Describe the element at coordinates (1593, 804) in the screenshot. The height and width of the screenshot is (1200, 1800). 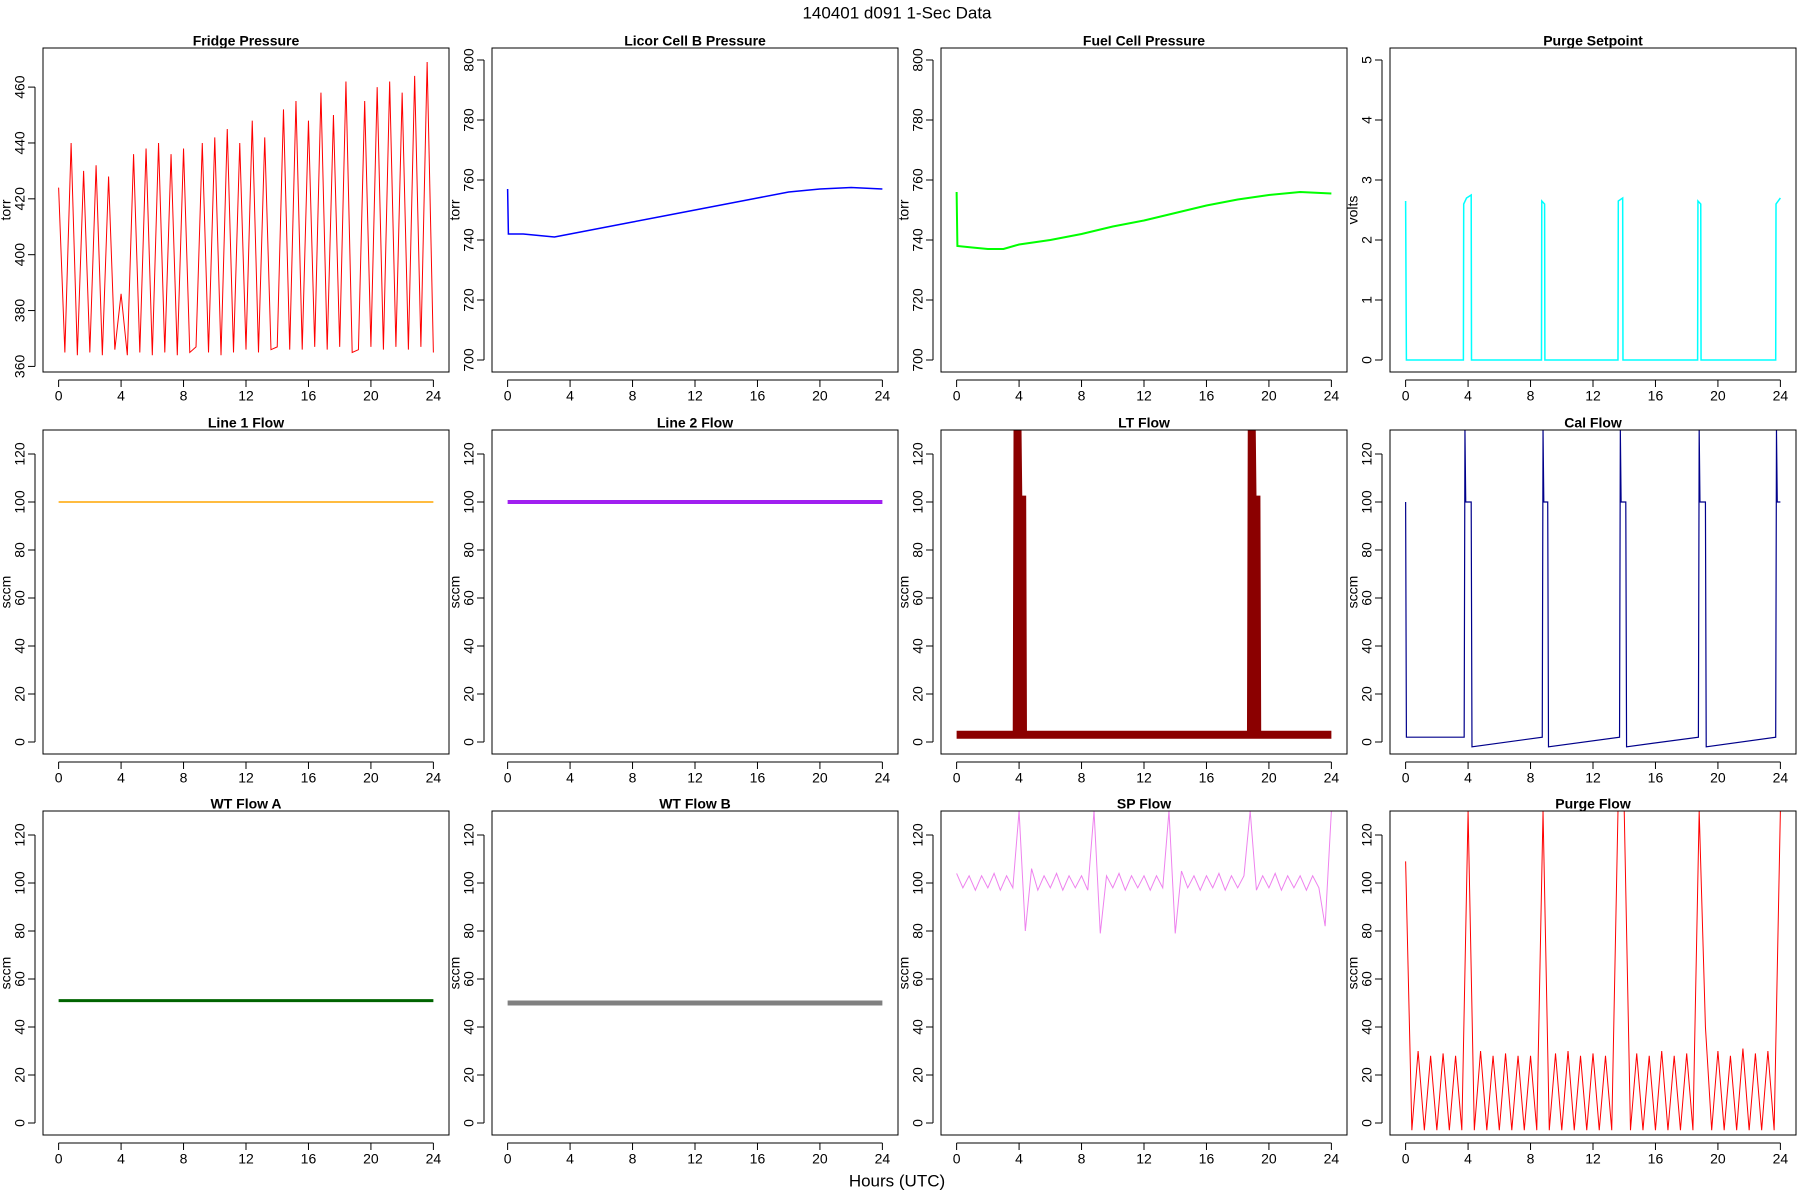
I see `panel-title: Purge Flow` at that location.